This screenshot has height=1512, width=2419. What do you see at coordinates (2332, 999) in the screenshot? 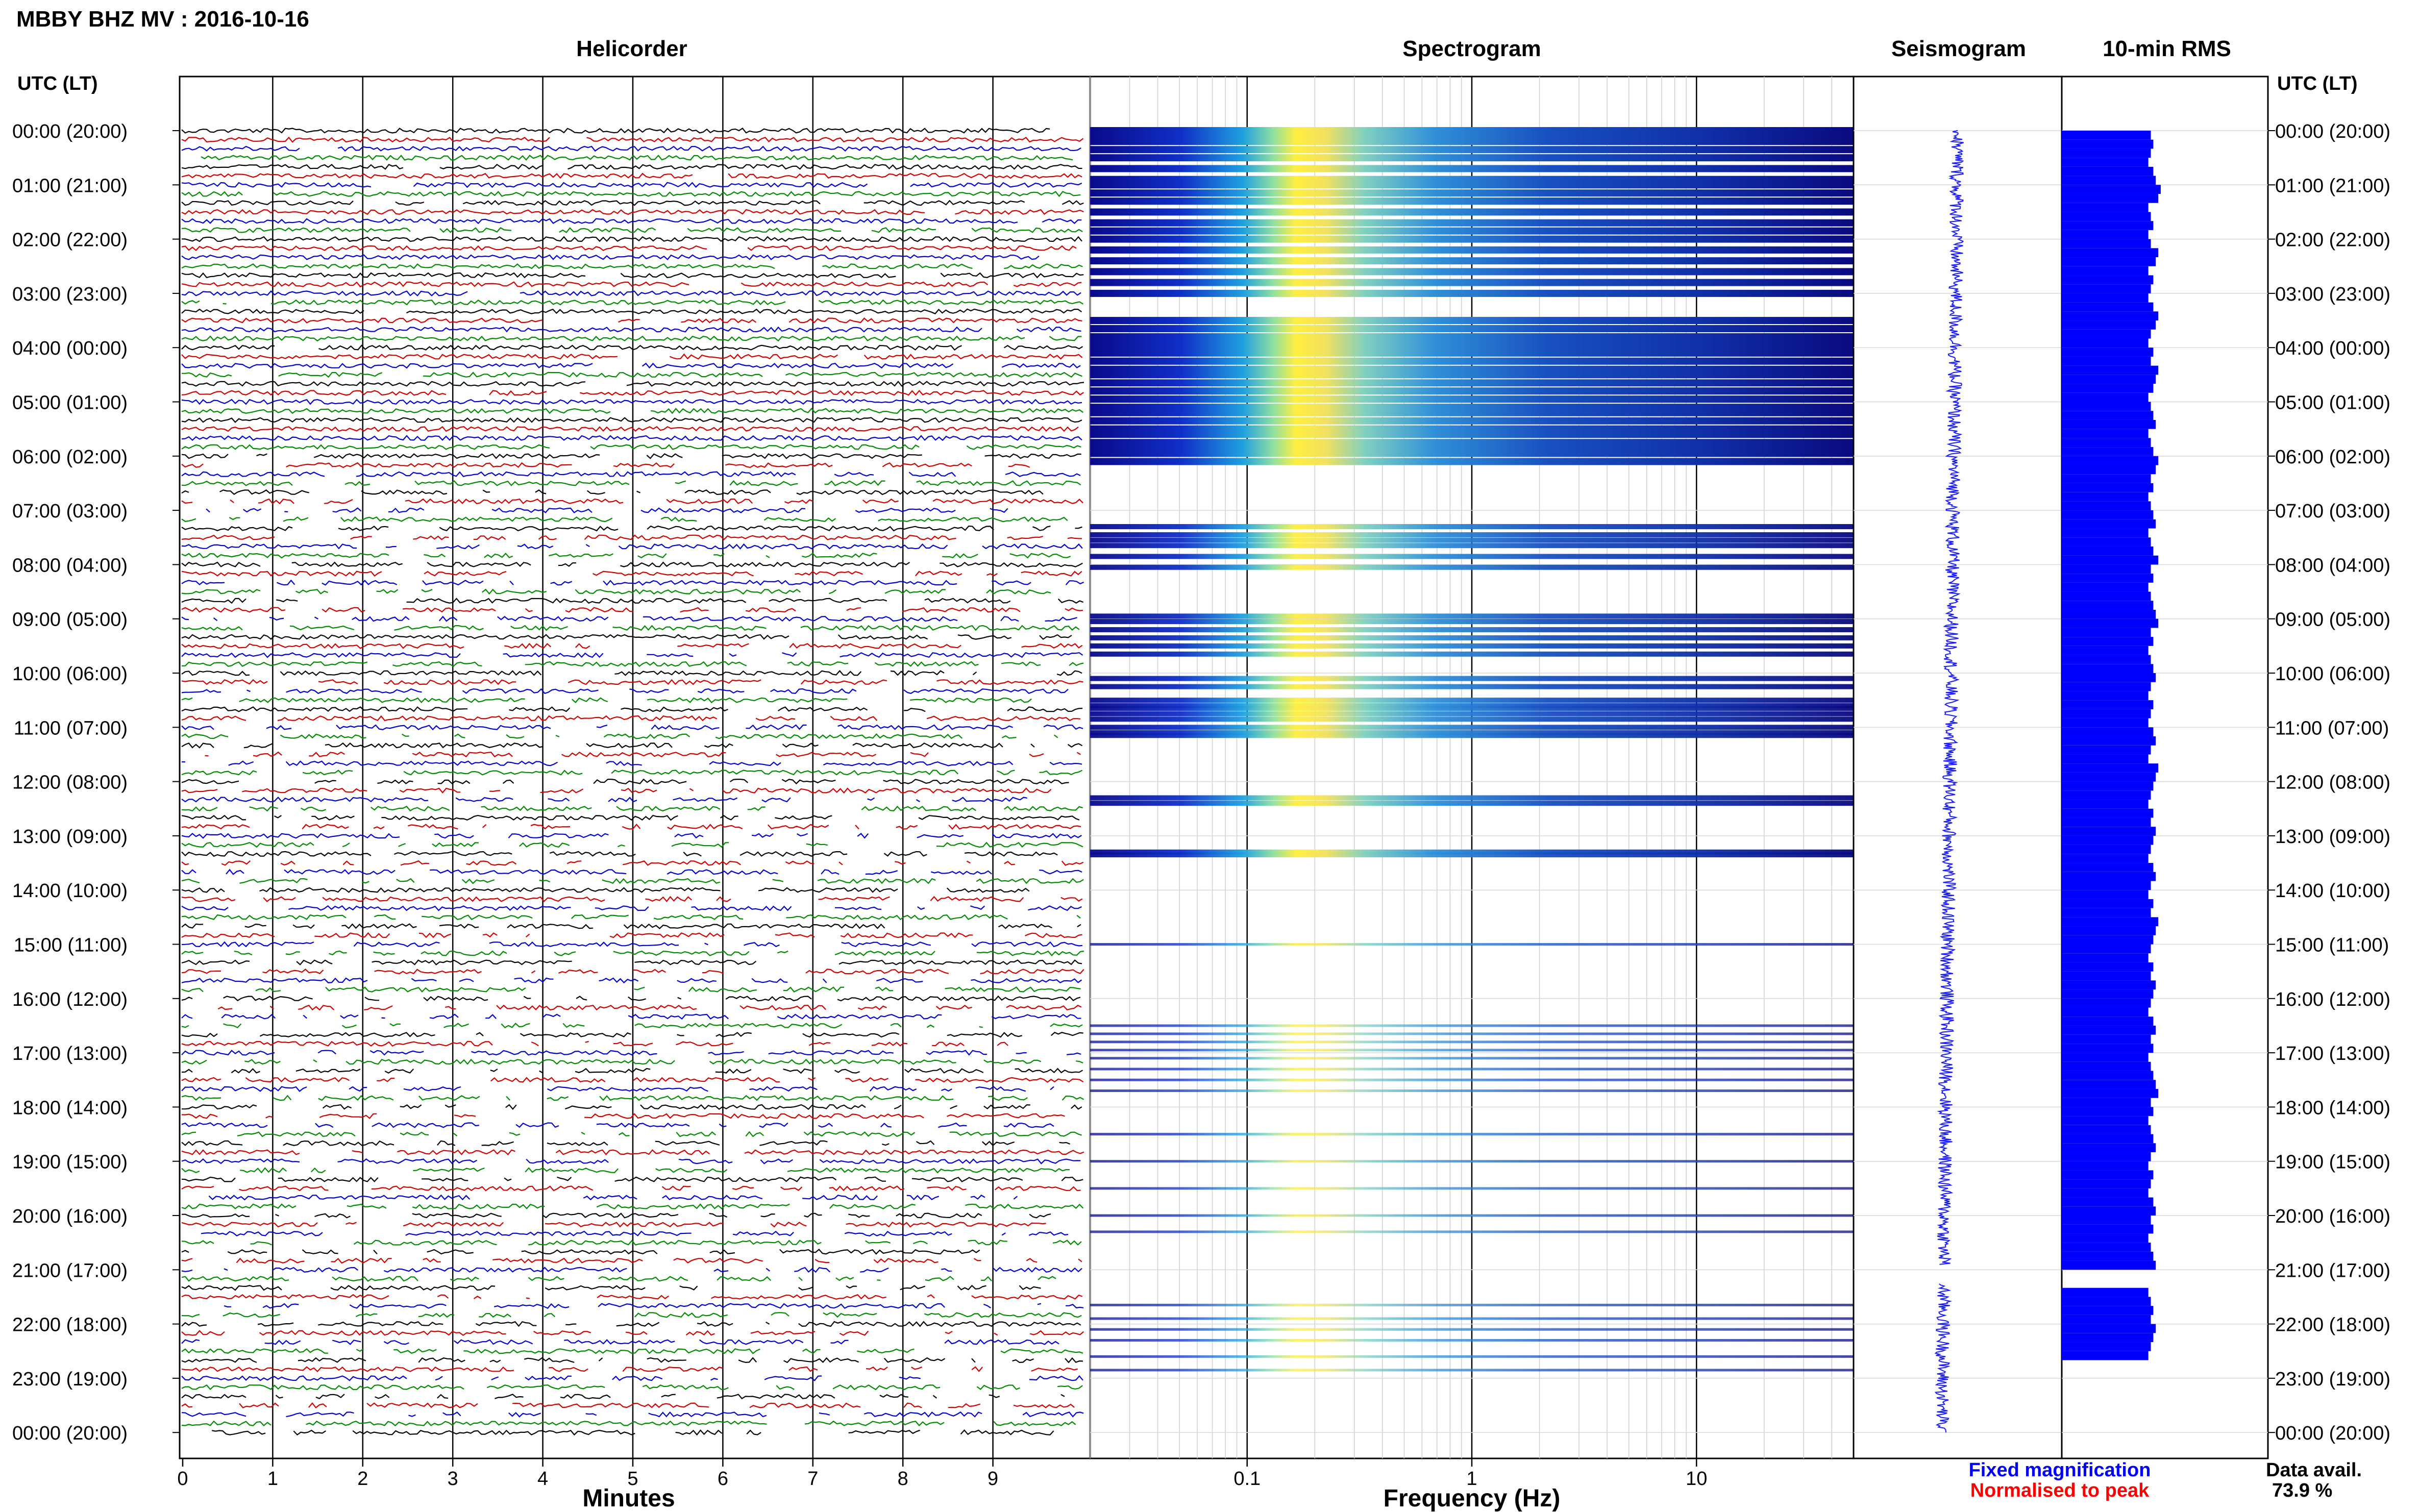
I see `time-tick-label-right: 16:00 (12:00)` at bounding box center [2332, 999].